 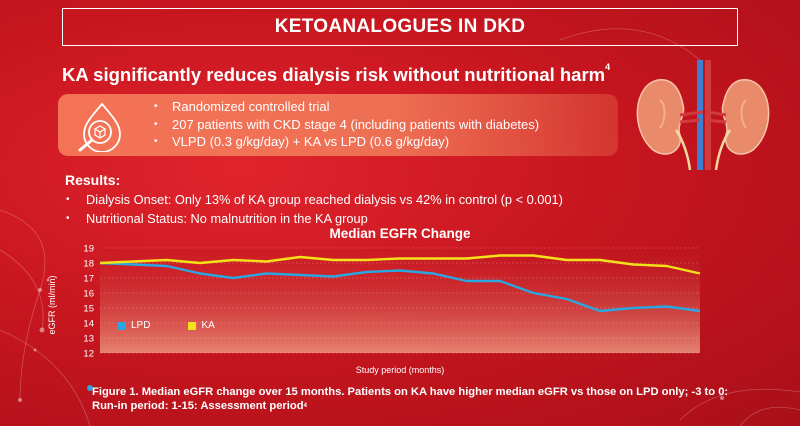 I want to click on y-tick-label: 18, so click(x=88, y=264).